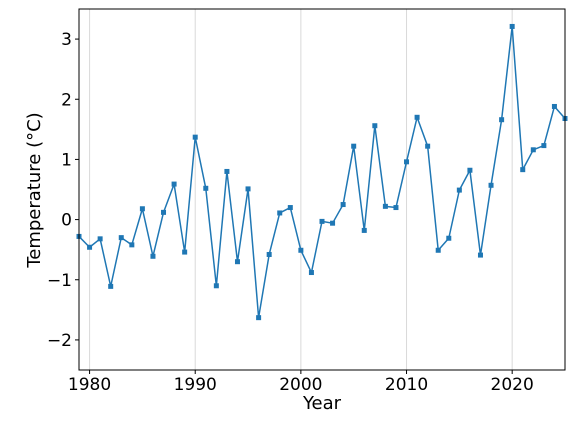  I want to click on y-tick-label: 1, so click(66, 160).